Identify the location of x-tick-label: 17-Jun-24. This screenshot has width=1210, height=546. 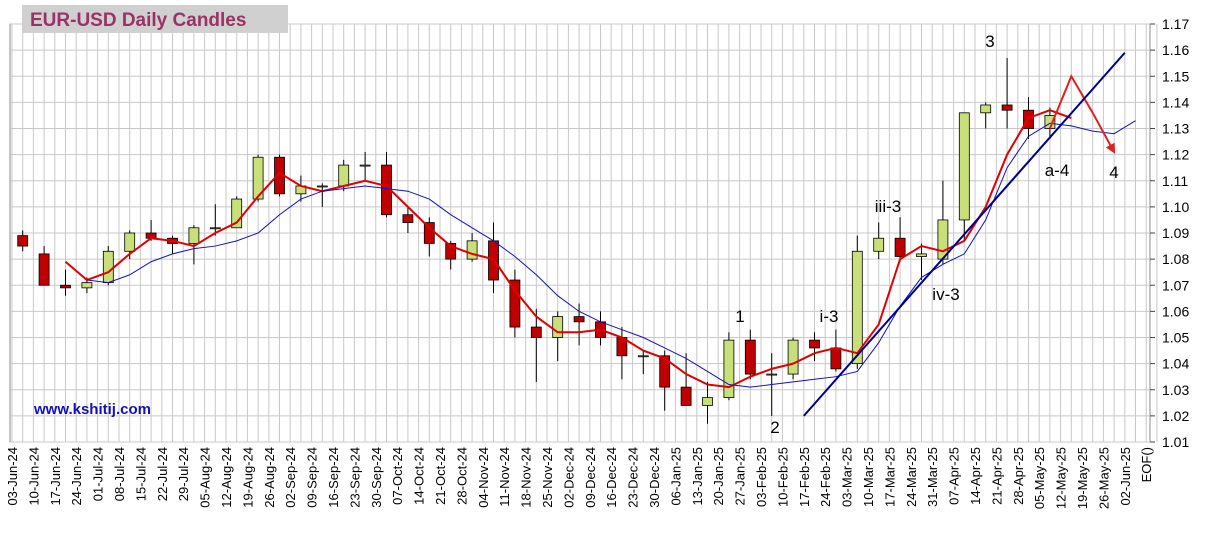
(55, 476).